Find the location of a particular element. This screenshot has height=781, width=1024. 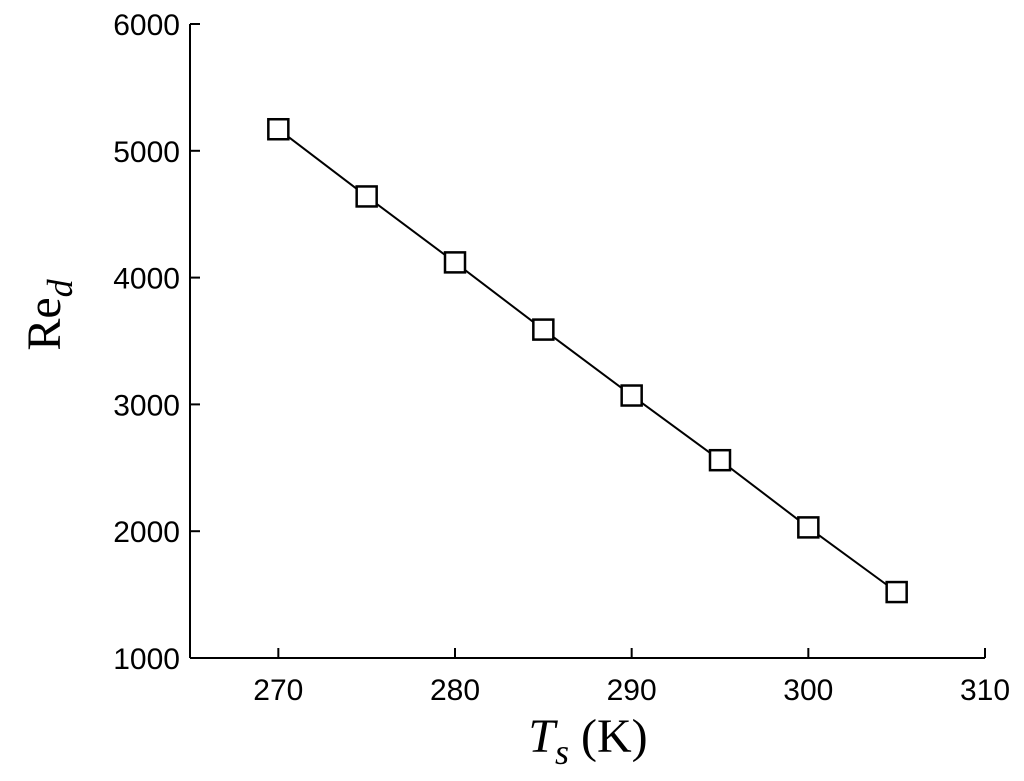

x-tick-label: 290 is located at coordinates (632, 690).